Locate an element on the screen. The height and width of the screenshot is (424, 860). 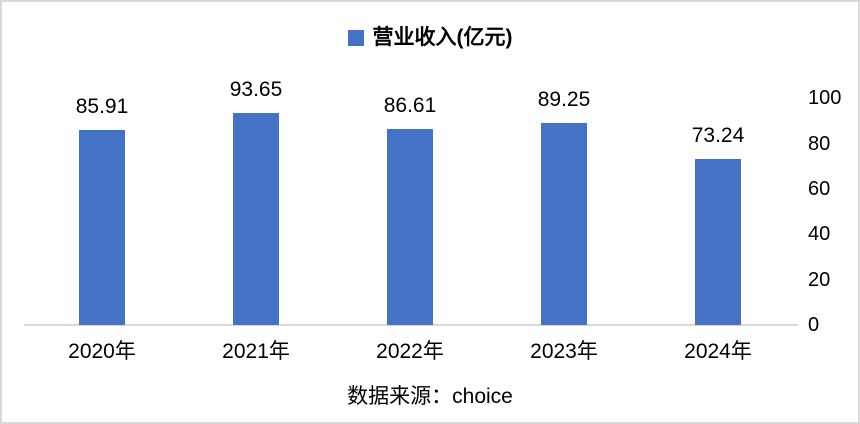
data-label-2021年: 93.65 is located at coordinates (256, 89).